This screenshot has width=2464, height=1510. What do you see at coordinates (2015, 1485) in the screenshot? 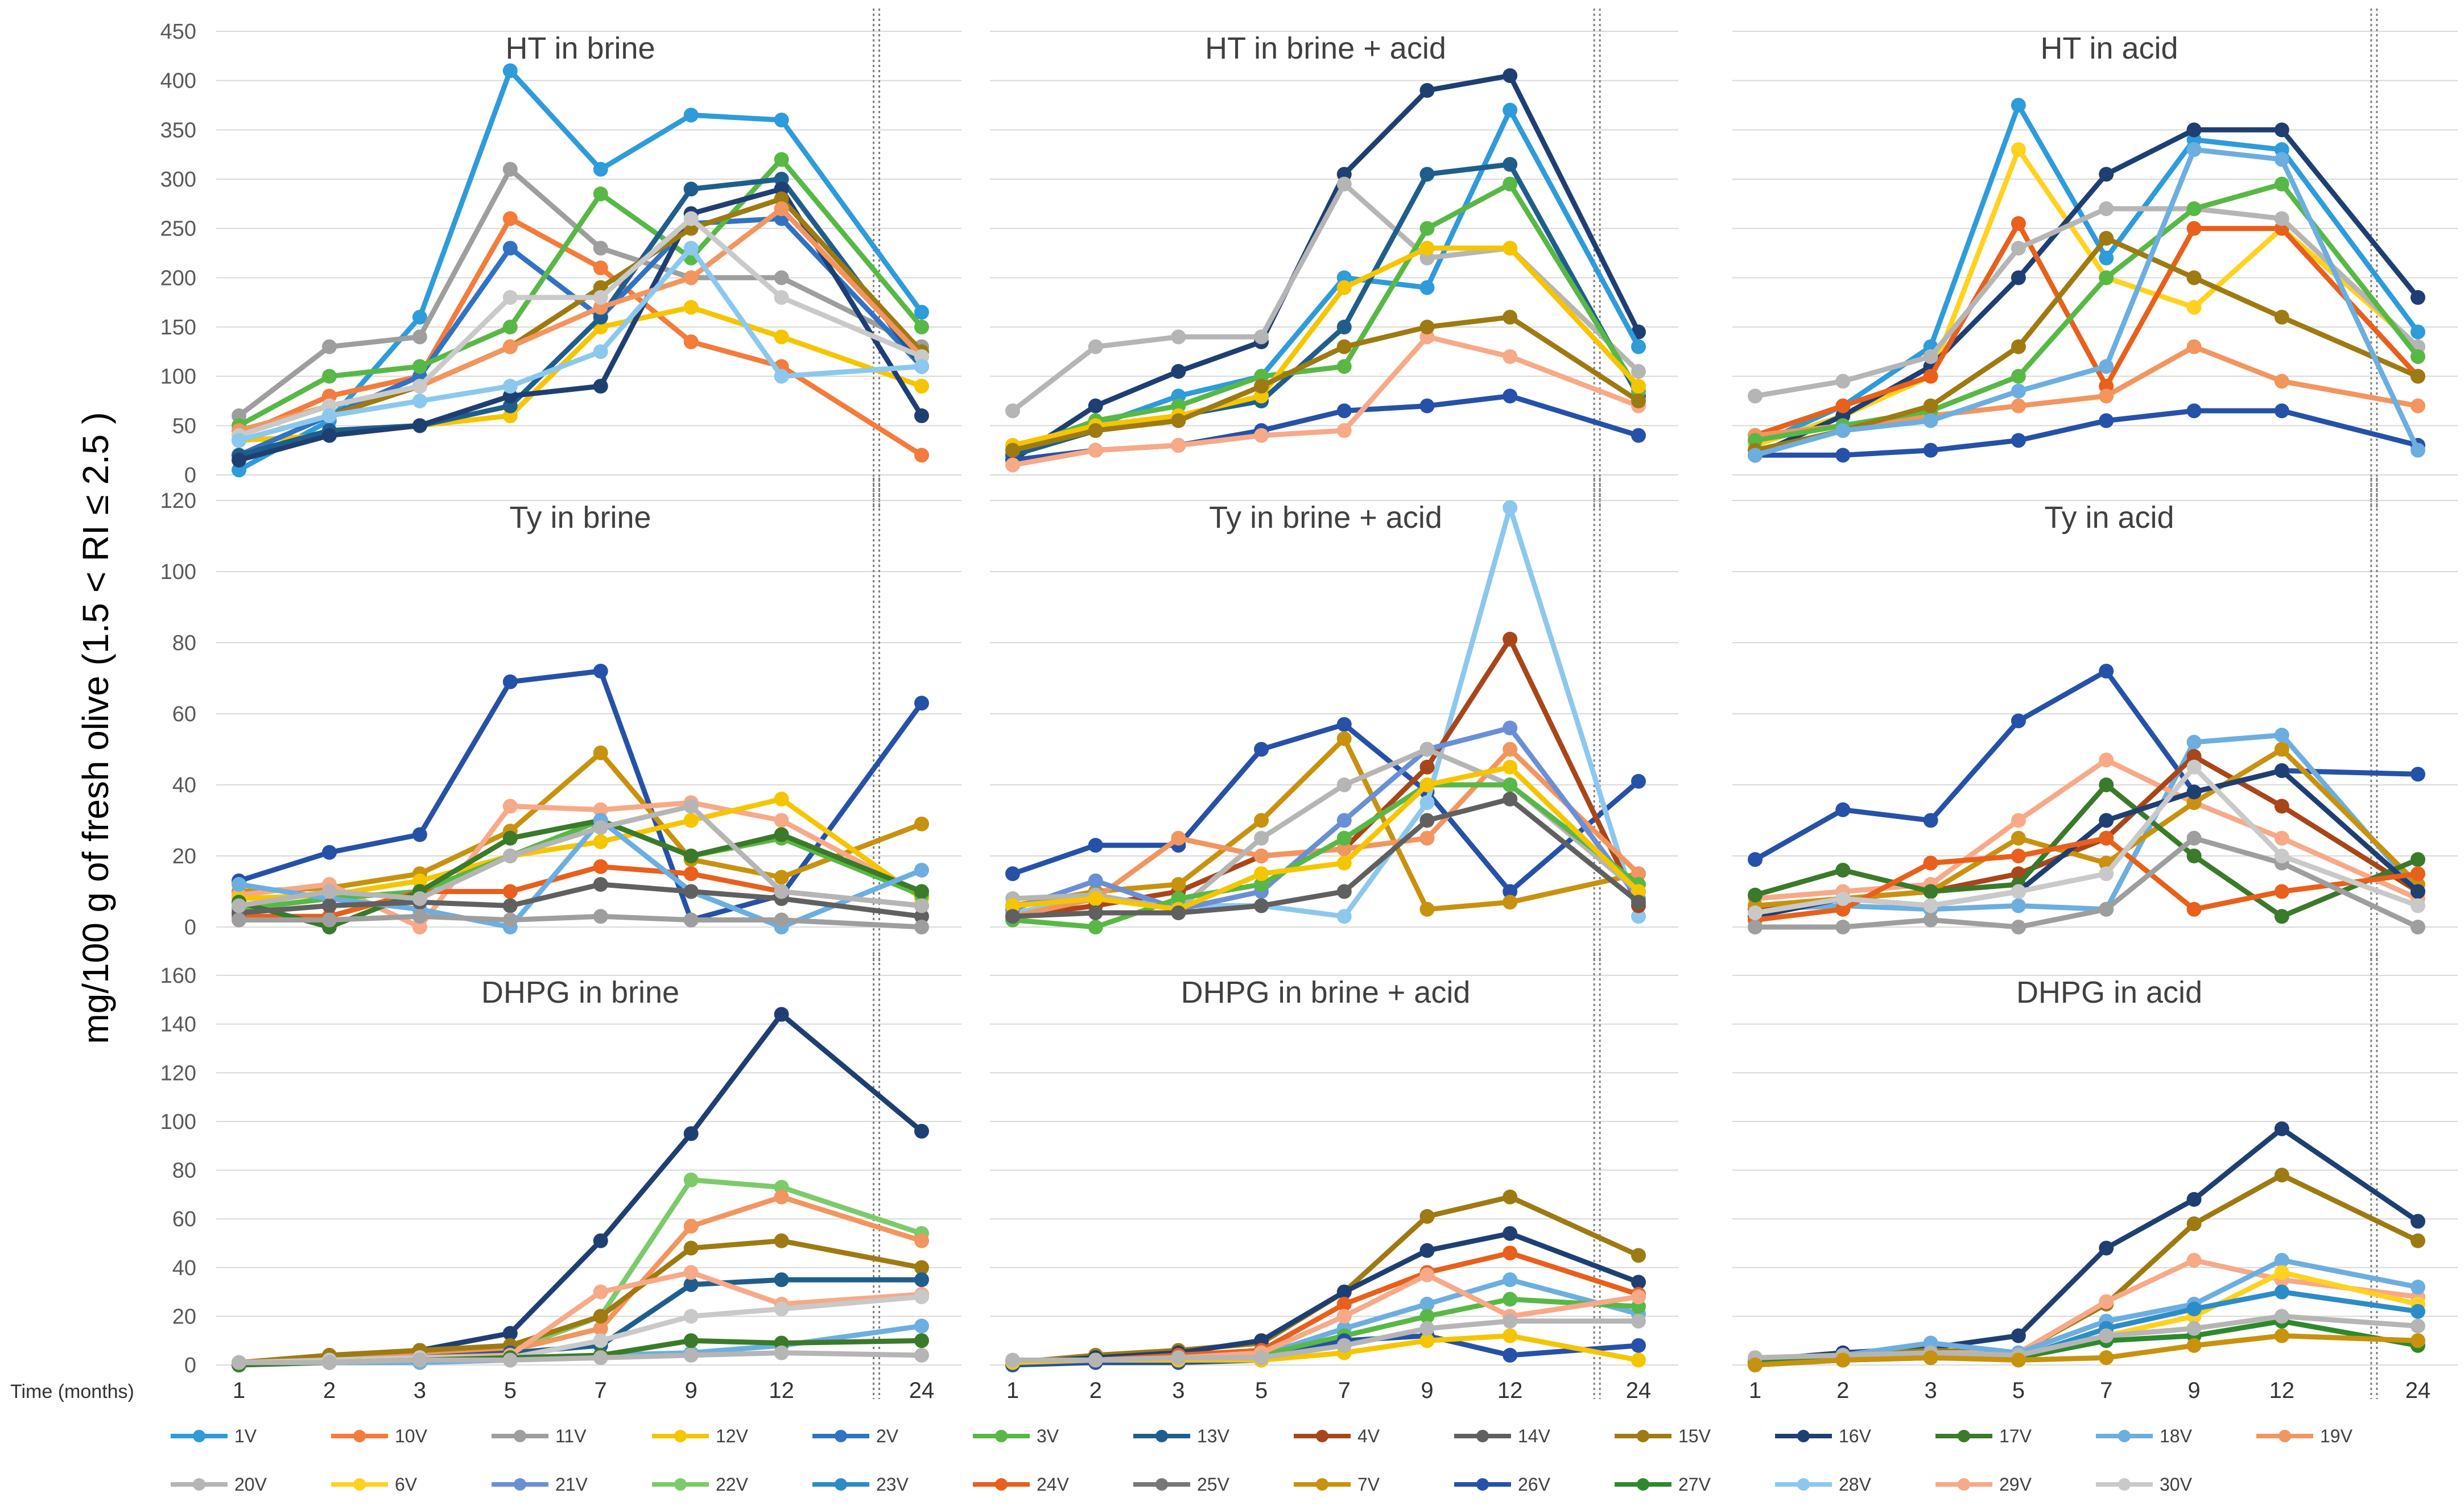
I see `legend-label: 29V` at bounding box center [2015, 1485].